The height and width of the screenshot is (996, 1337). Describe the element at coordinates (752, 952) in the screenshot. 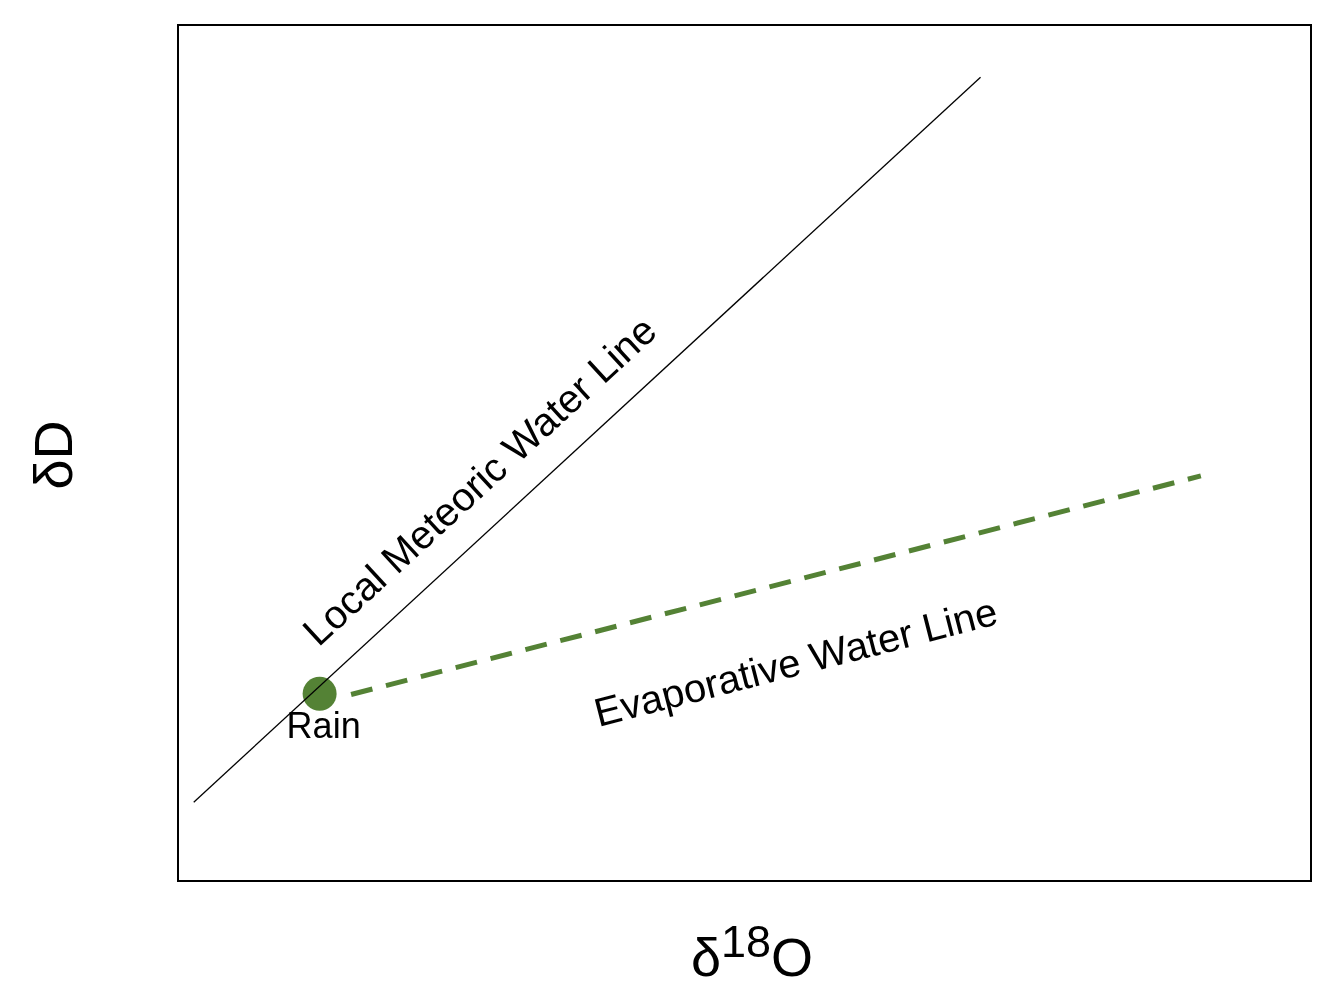

I see `x-axis-title: δ$^{18}$O` at that location.